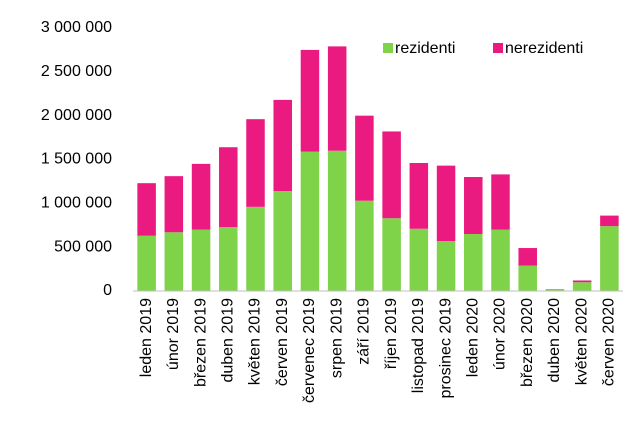 The height and width of the screenshot is (427, 630). Describe the element at coordinates (418, 345) in the screenshot. I see `x-tick-label: listopad 2019` at that location.